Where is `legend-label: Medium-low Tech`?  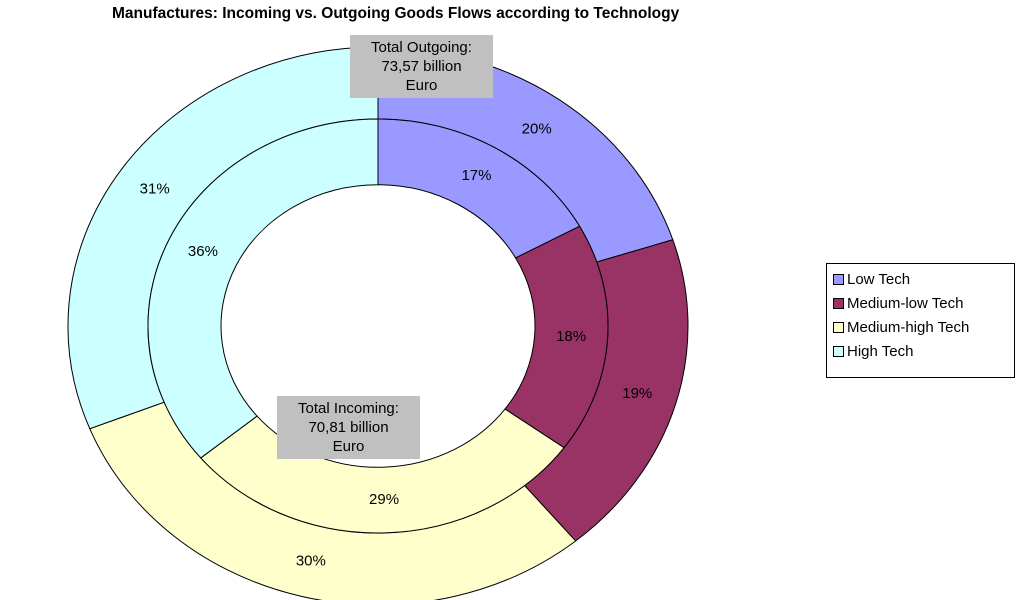 legend-label: Medium-low Tech is located at coordinates (905, 303).